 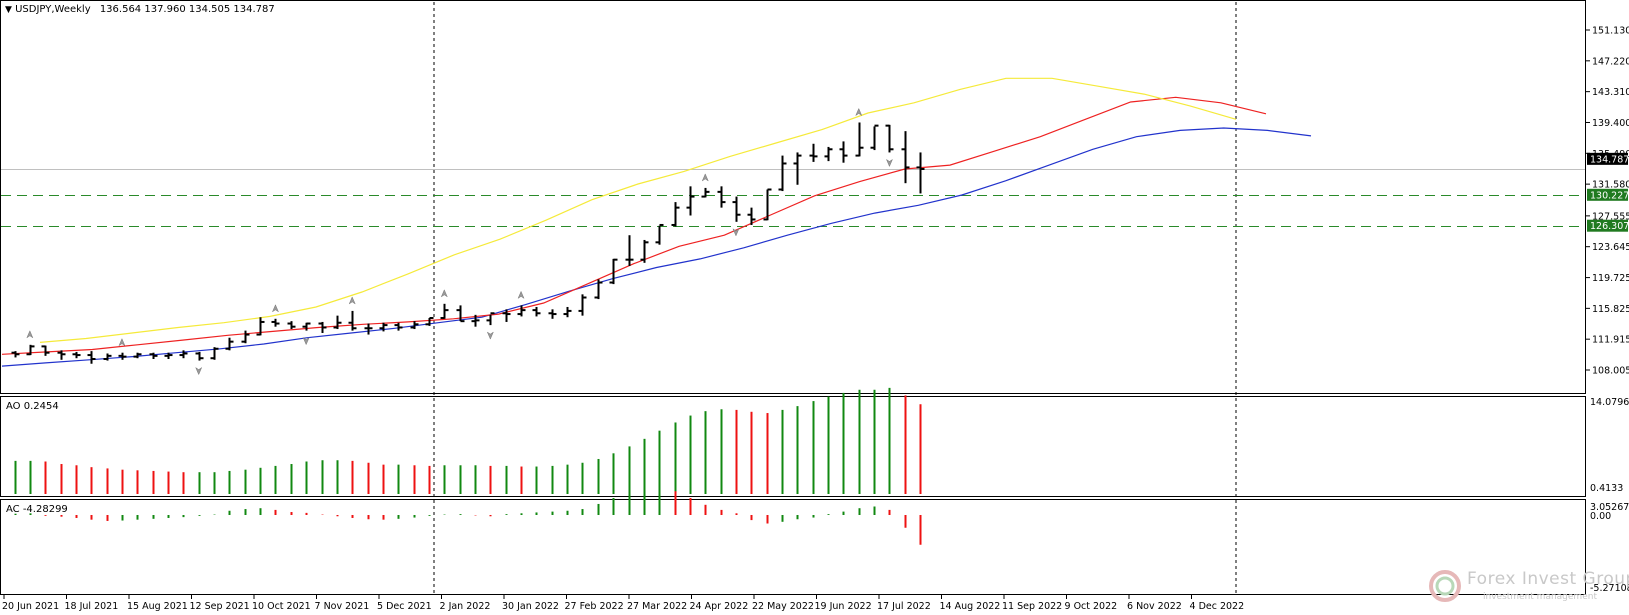 What do you see at coordinates (1445, 586) in the screenshot?
I see `watermark-logo-icon` at bounding box center [1445, 586].